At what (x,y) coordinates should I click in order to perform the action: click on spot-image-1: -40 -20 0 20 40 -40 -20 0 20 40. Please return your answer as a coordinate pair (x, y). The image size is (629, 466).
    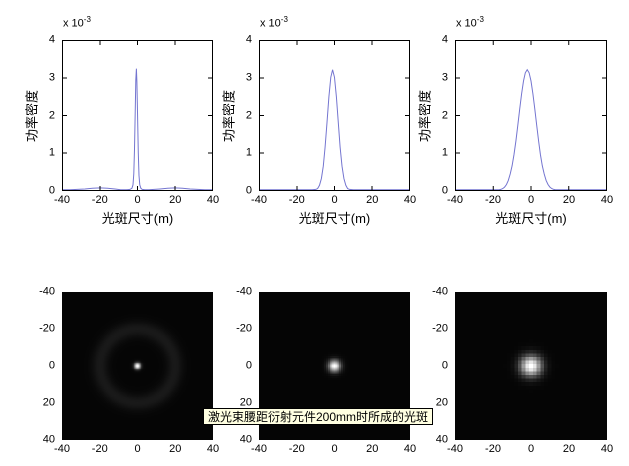
    Looking at the image, I should click on (129, 370).